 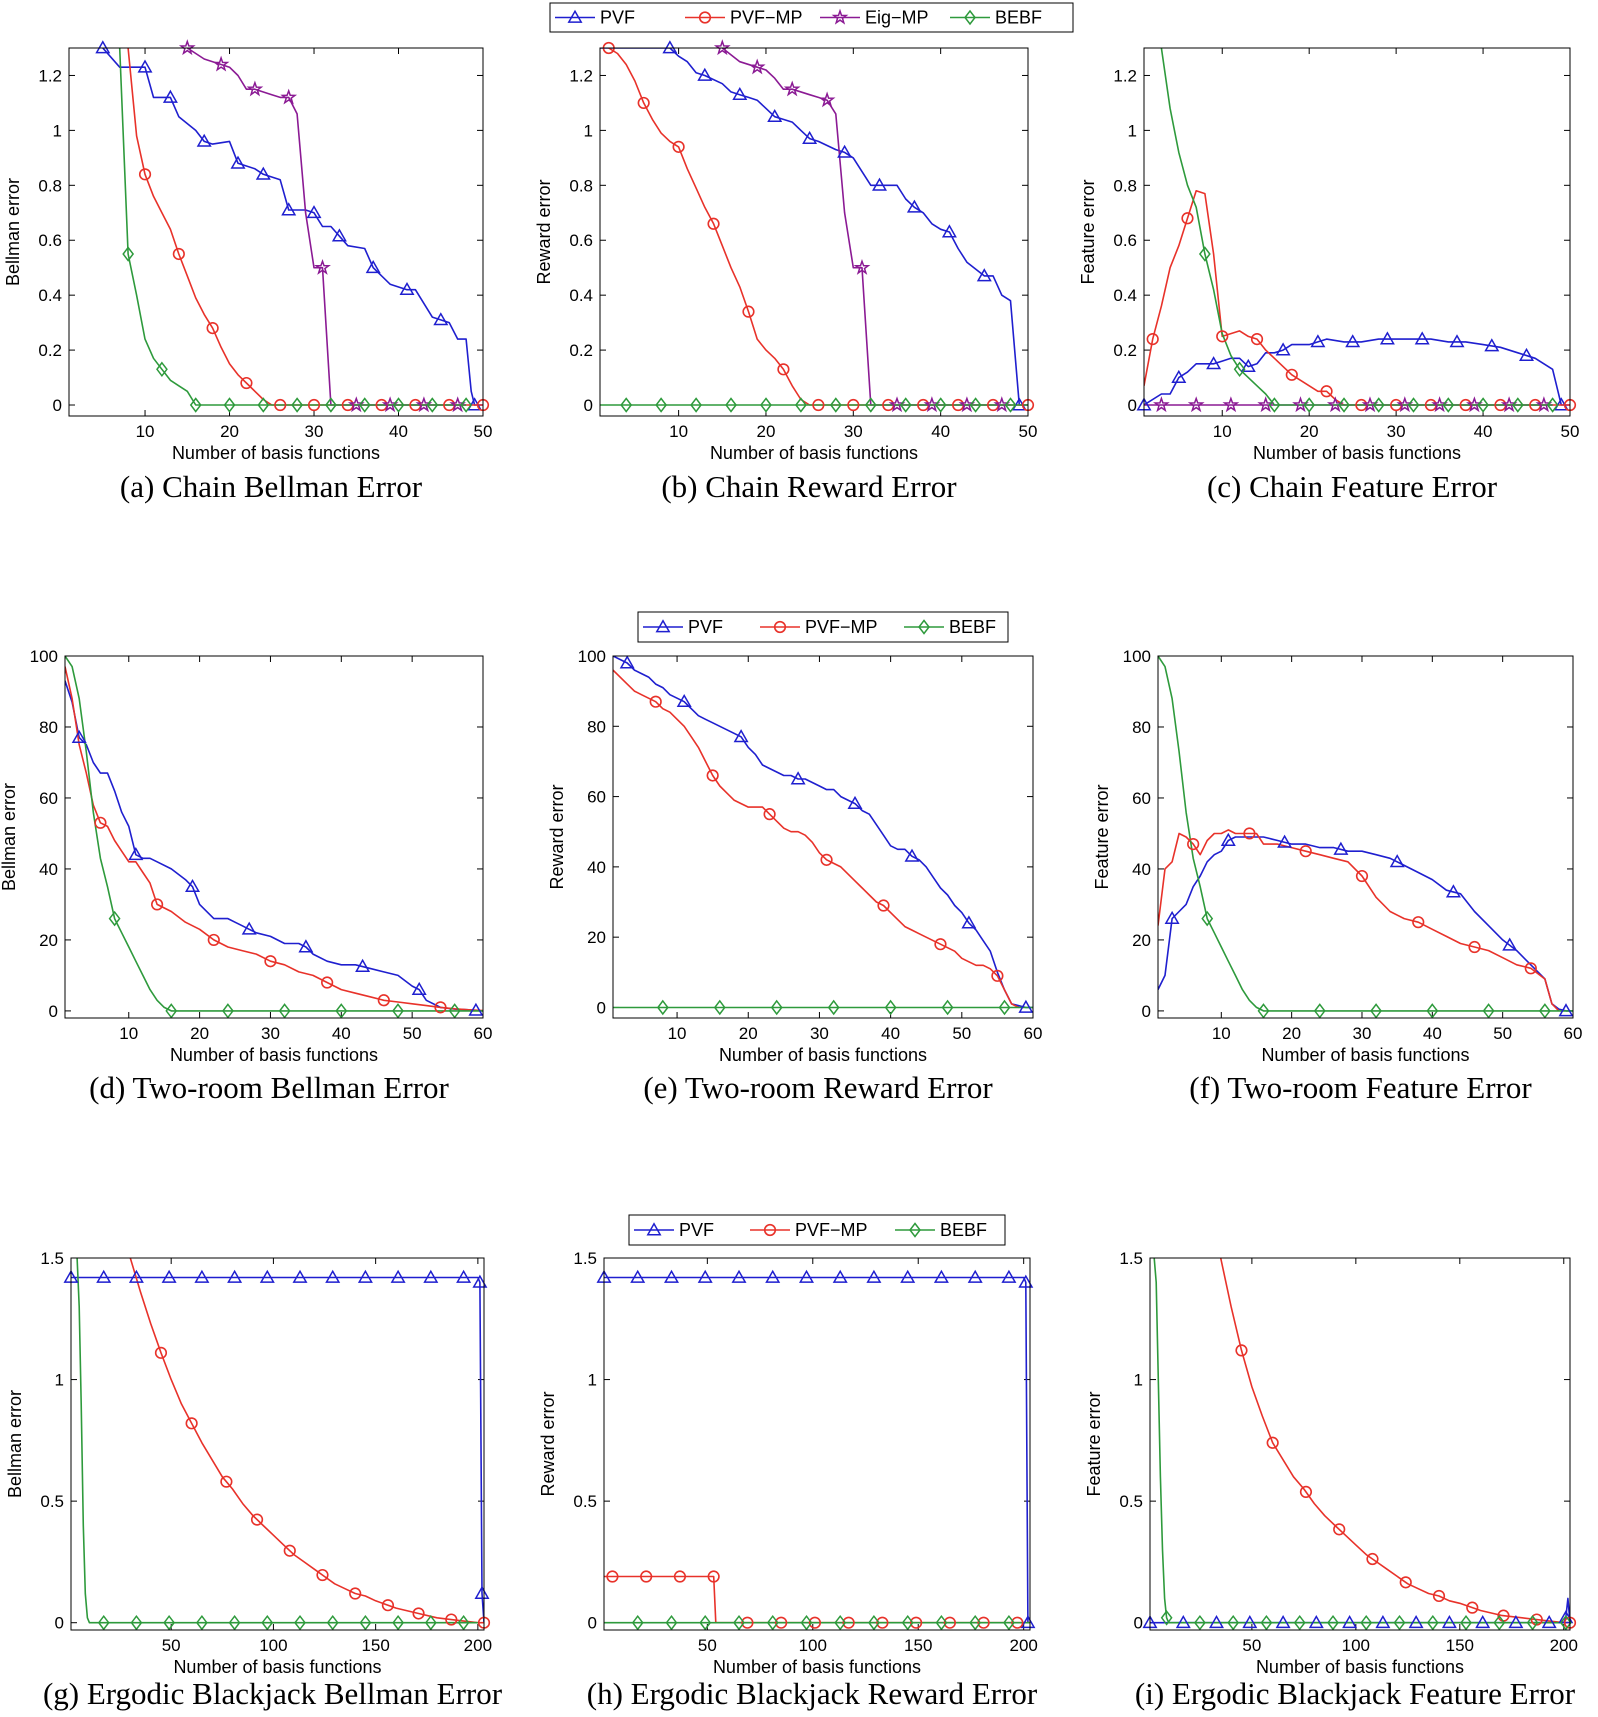 I want to click on plot-frame, so click(x=823, y=837).